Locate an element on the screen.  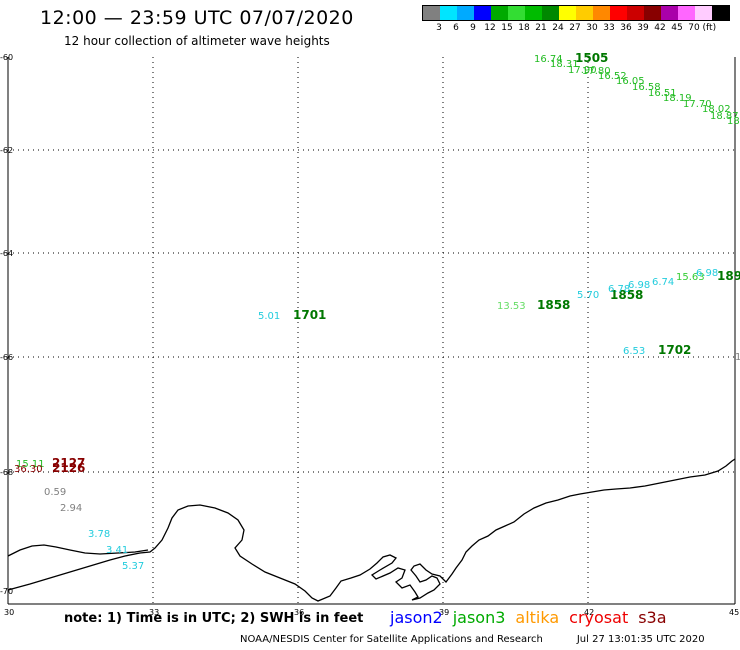
wave-height-label: 17.90 is located at coordinates (582, 70).